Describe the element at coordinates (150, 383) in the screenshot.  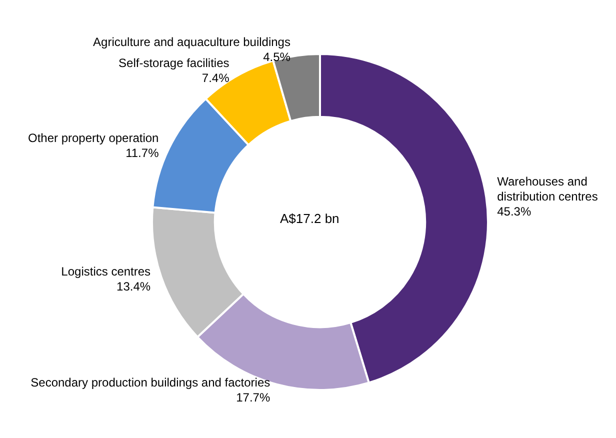
I see `slice-label: Secondary production buildings and factories` at that location.